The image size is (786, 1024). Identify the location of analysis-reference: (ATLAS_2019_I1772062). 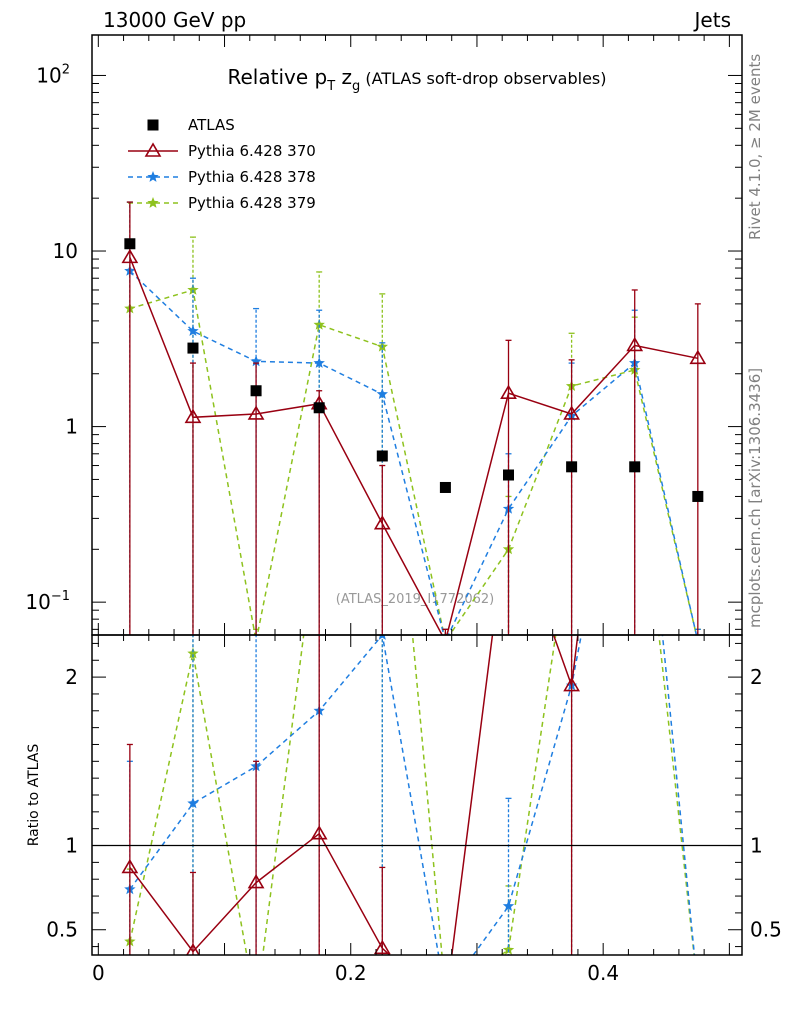
(415, 599).